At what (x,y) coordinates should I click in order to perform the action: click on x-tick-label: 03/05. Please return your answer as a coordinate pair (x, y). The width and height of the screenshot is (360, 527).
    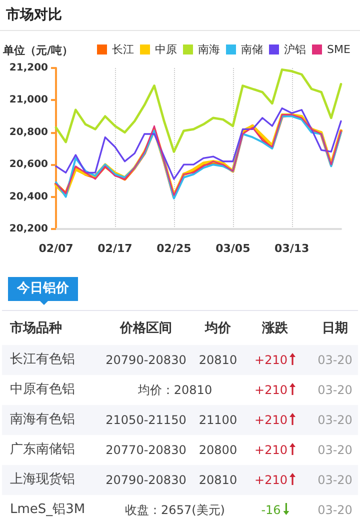
    Looking at the image, I should click on (233, 248).